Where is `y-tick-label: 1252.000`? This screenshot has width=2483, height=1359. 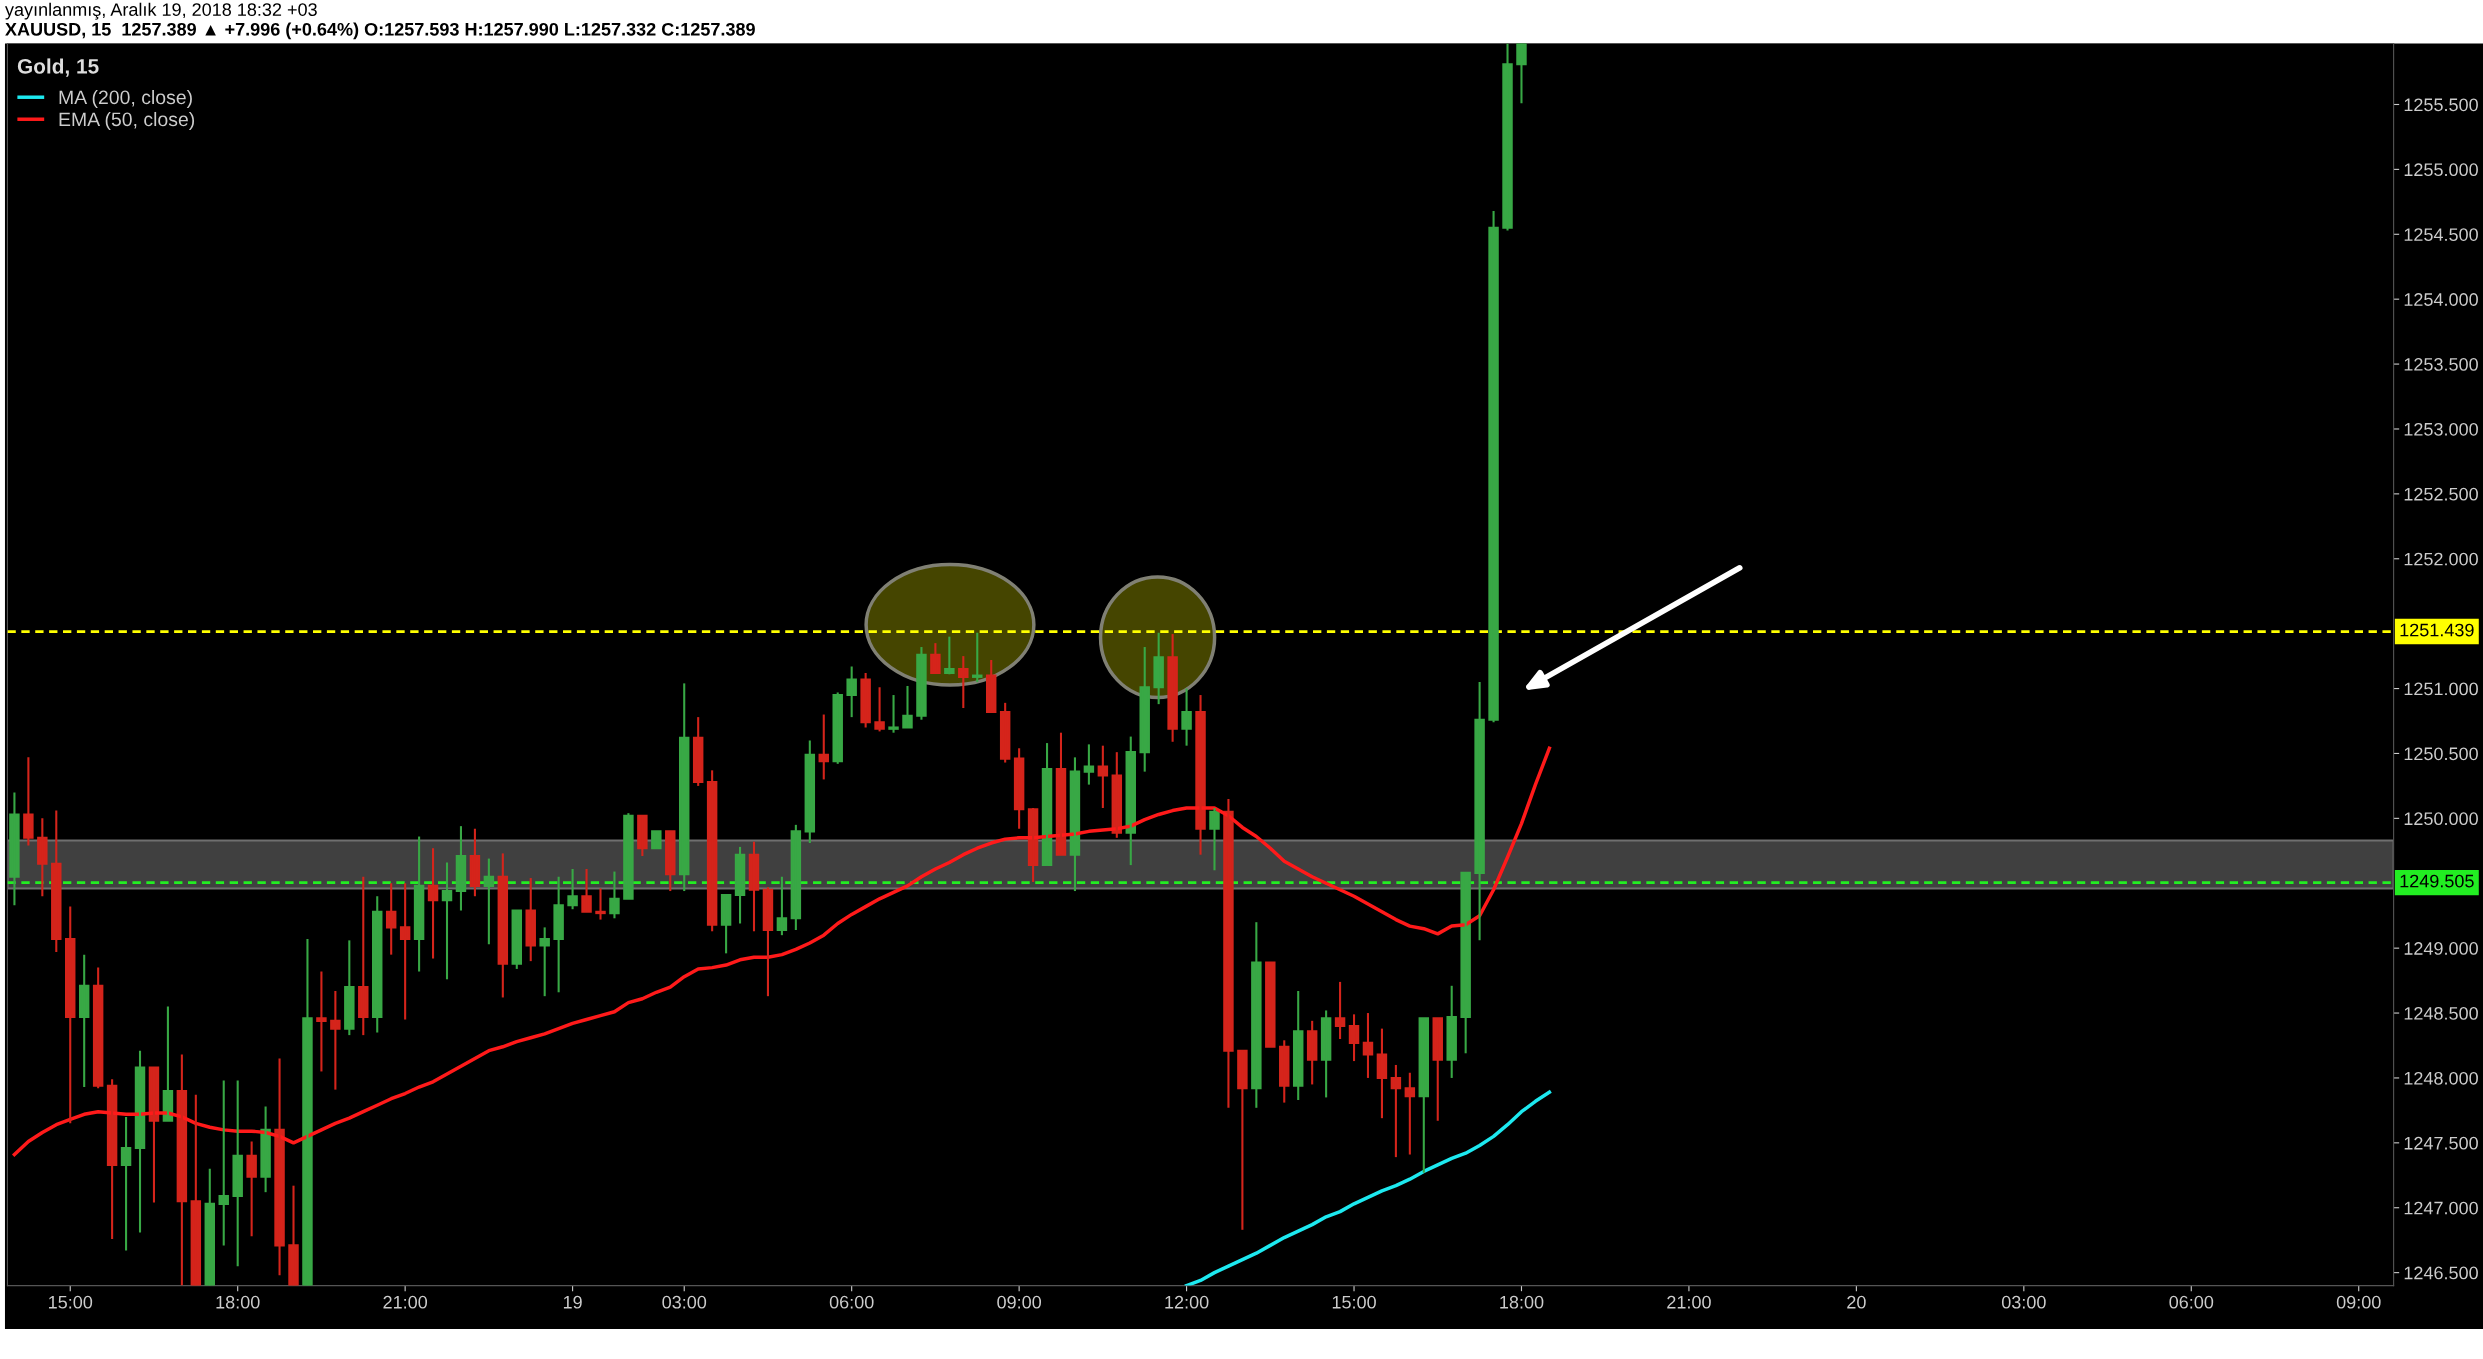
y-tick-label: 1252.000 is located at coordinates (2441, 559).